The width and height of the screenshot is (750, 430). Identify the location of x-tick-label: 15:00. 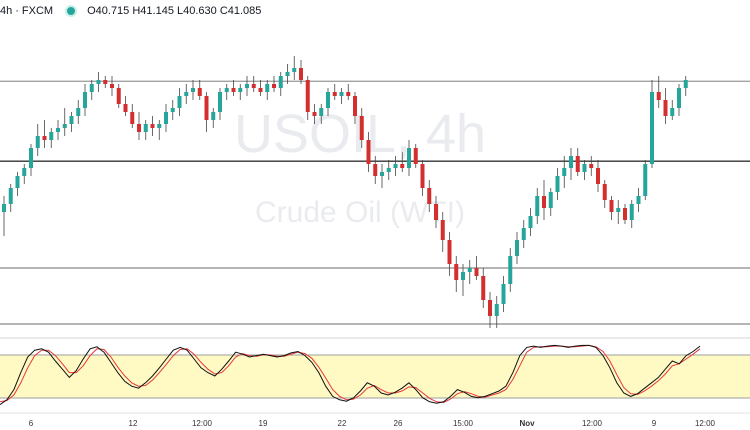
(463, 423).